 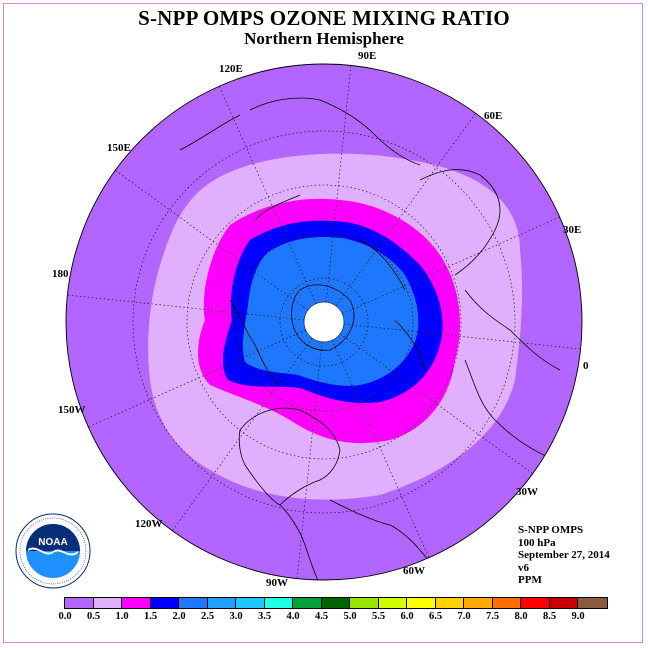 I want to click on colorbar-tick-label: 4.0, so click(x=293, y=616).